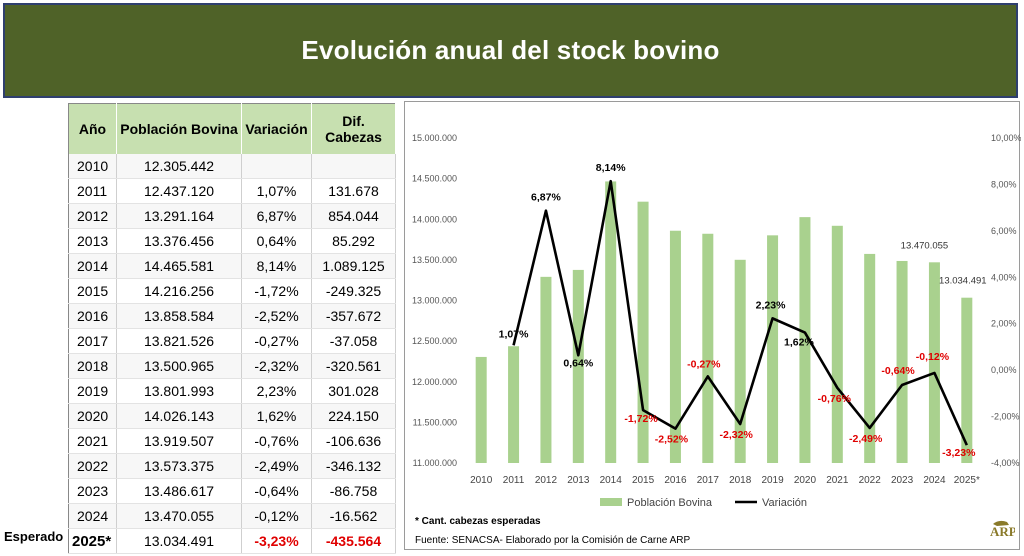  I want to click on x-tick-label: 2015, so click(643, 480).